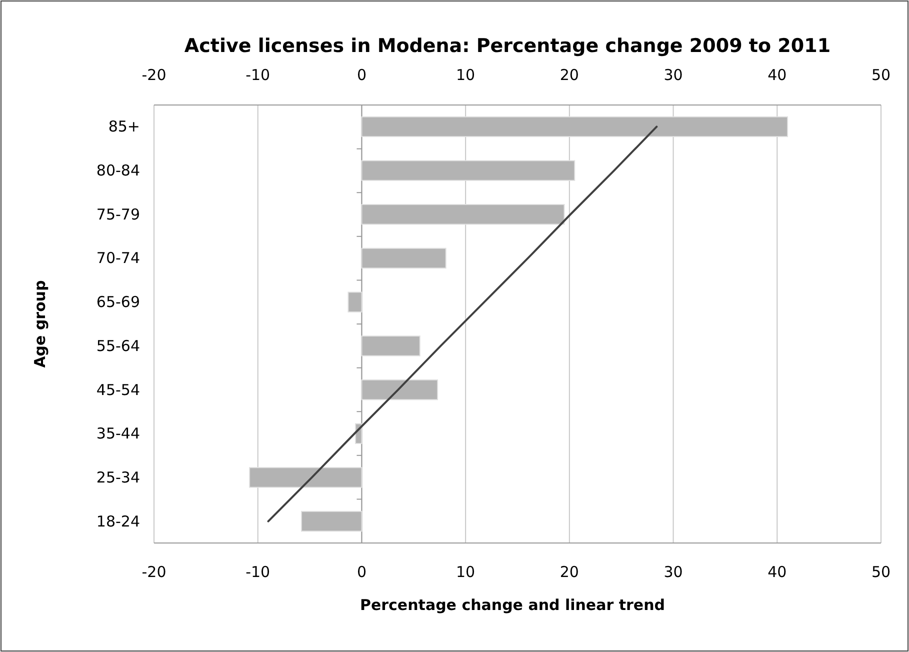  What do you see at coordinates (881, 572) in the screenshot?
I see `x-tick-label: 50` at bounding box center [881, 572].